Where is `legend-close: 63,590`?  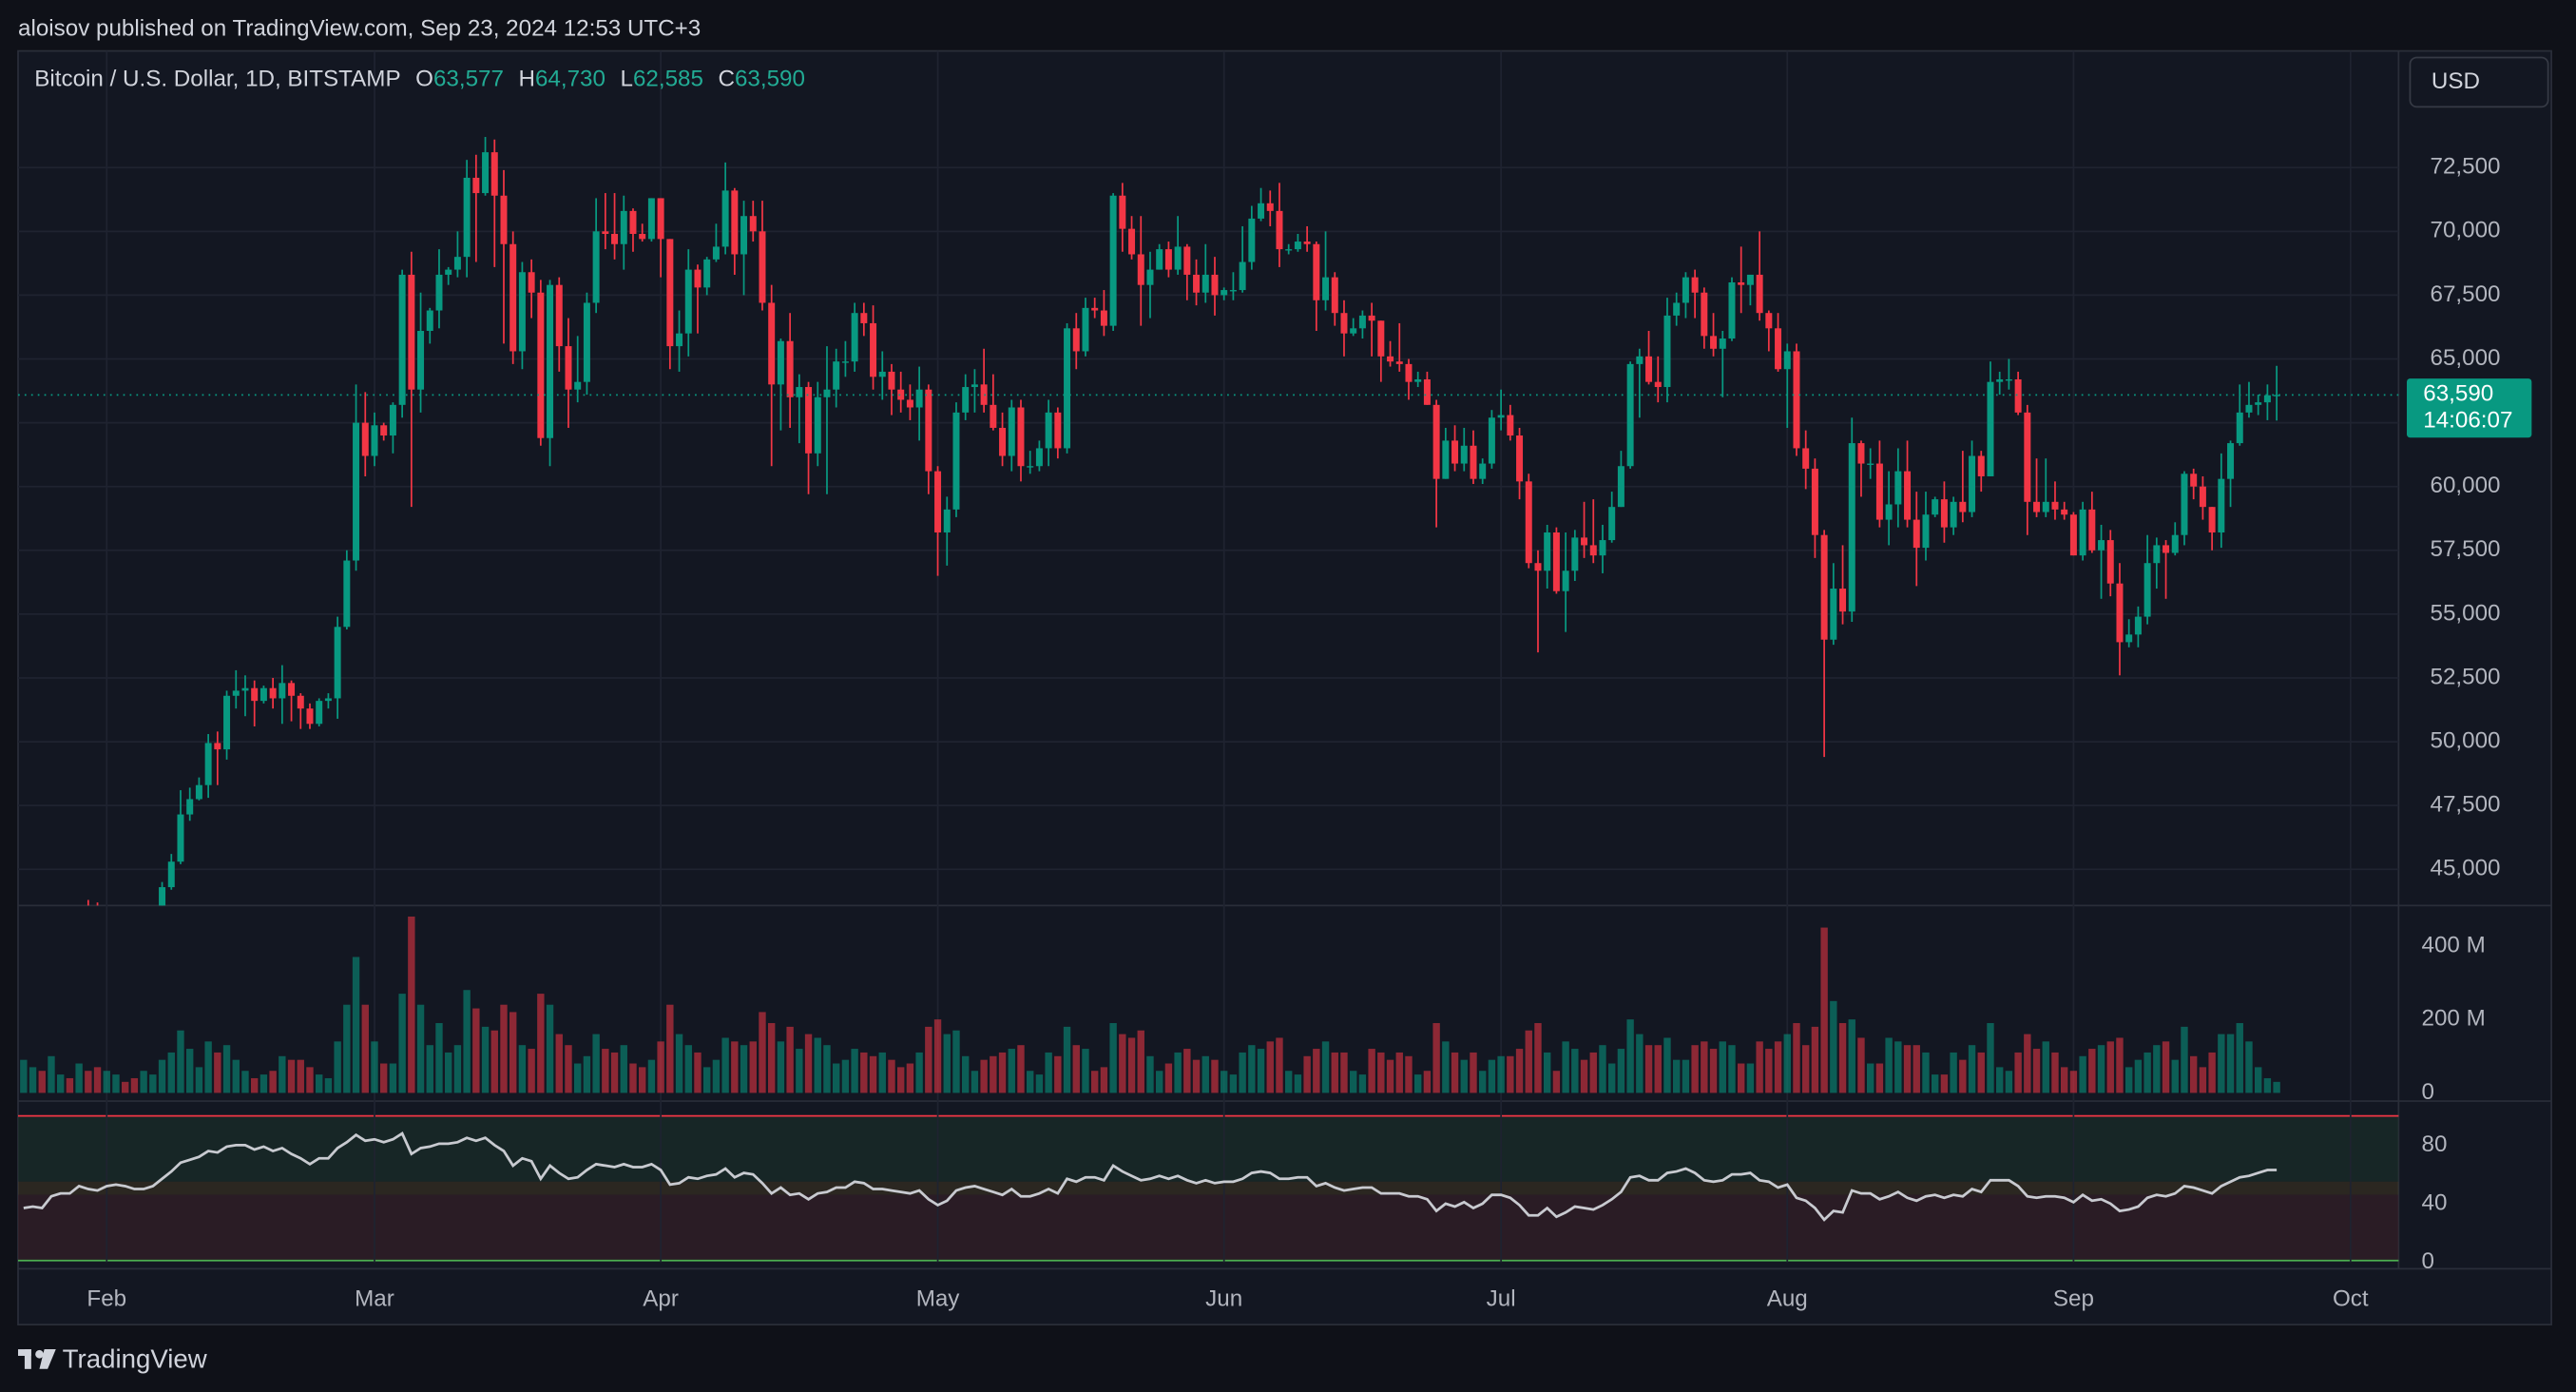
legend-close: 63,590 is located at coordinates (770, 79).